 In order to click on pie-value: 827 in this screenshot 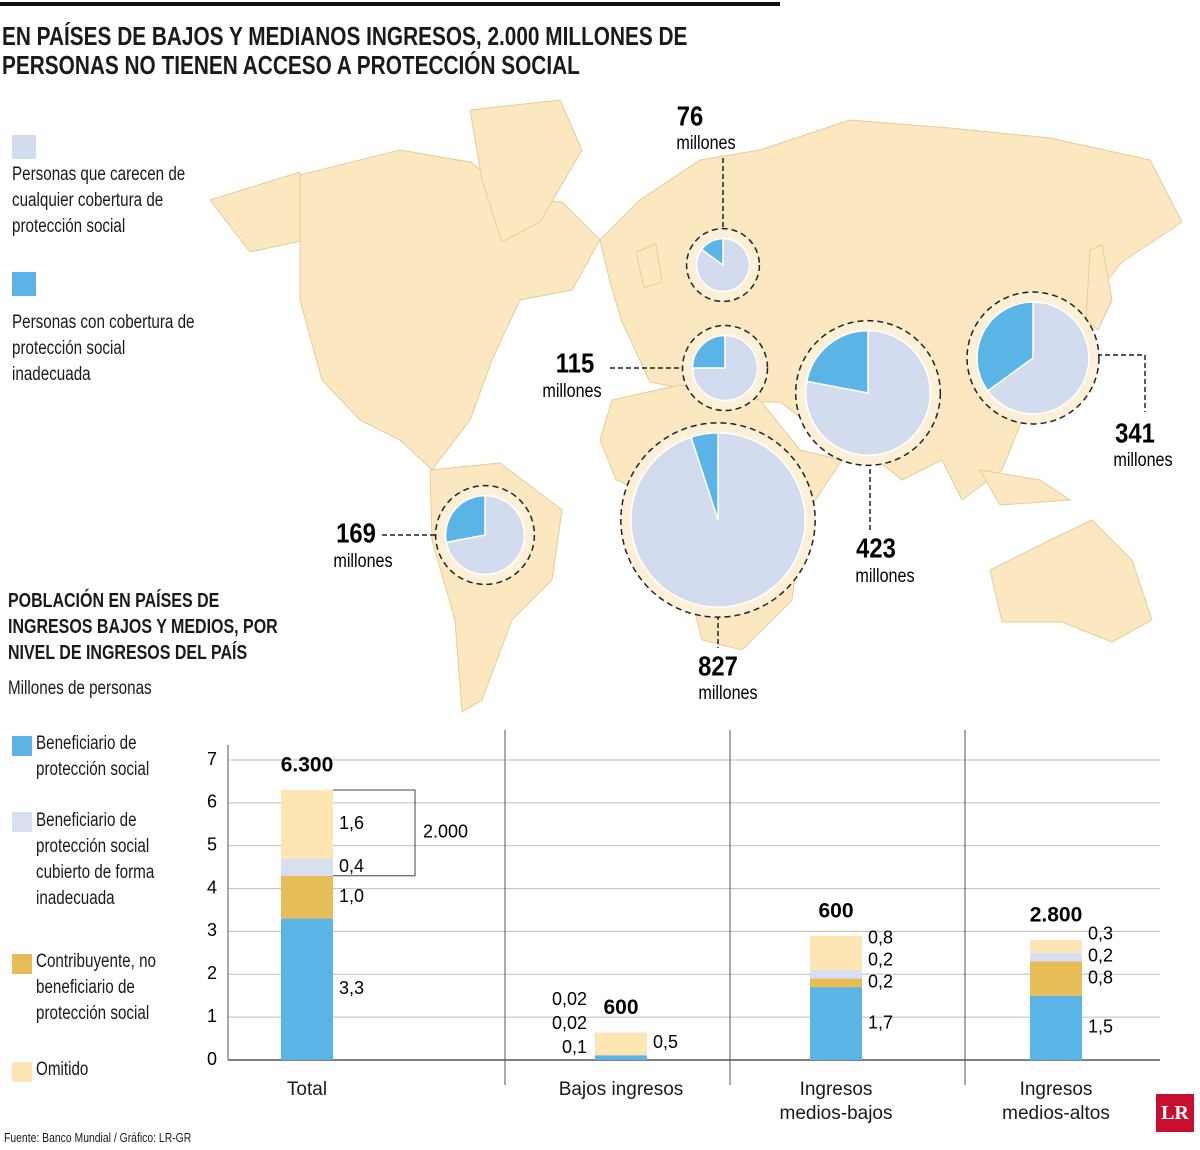, I will do `click(718, 666)`.